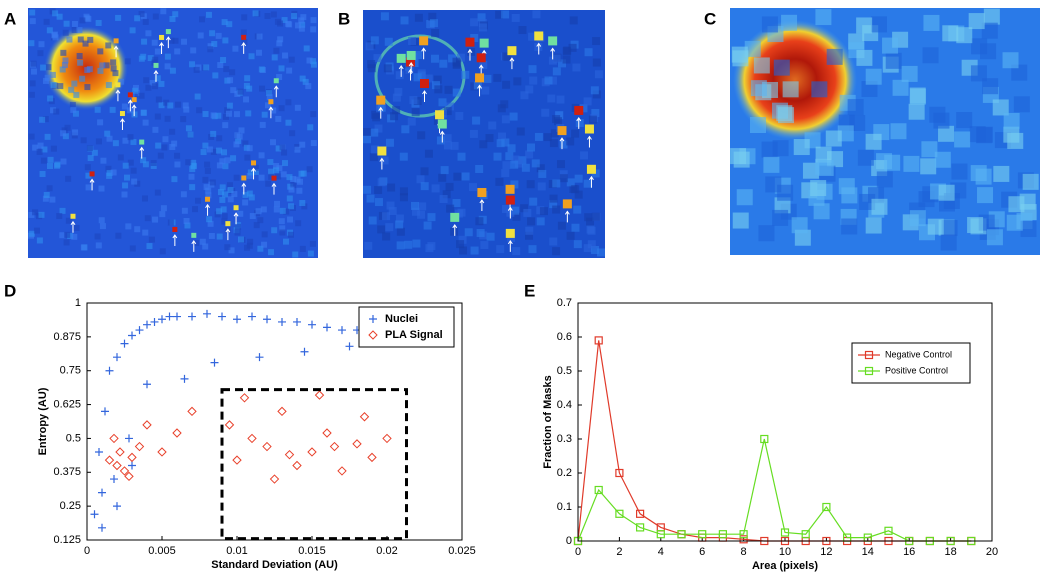 The height and width of the screenshot is (575, 1050). I want to click on y-tick-label: 0, so click(569, 541).